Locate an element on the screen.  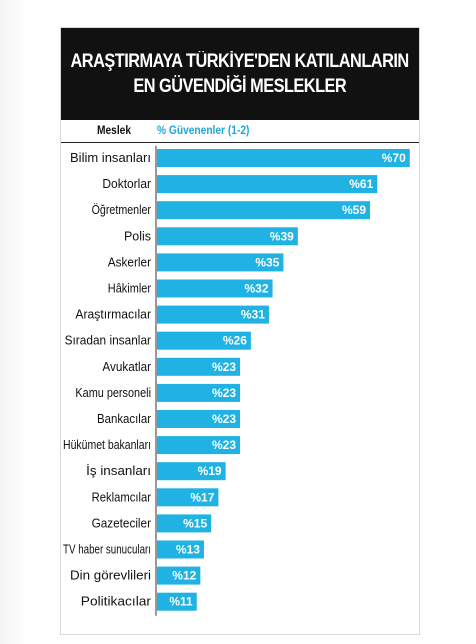
bar-value-label: %59 is located at coordinates (354, 210).